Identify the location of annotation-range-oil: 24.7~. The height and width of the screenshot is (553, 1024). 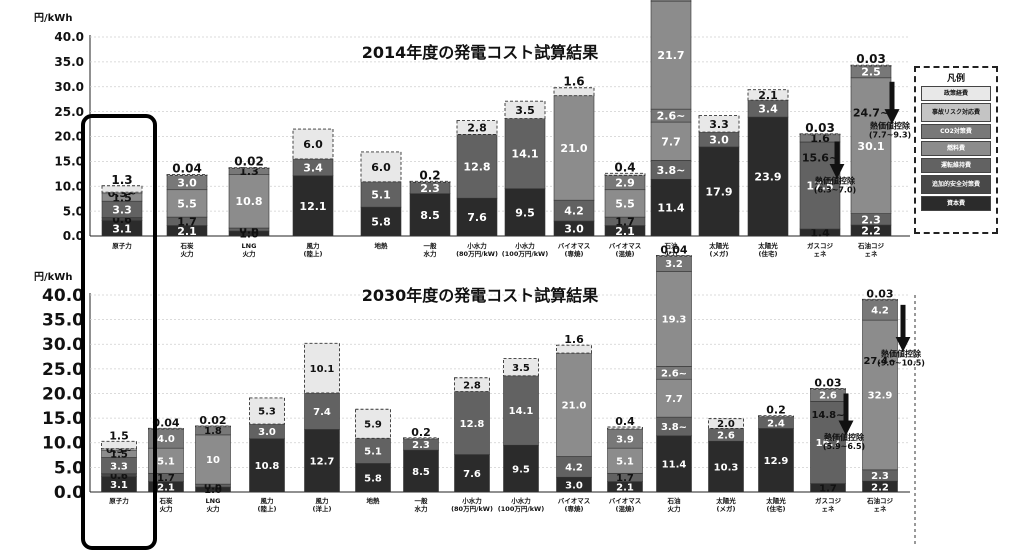
(871, 113).